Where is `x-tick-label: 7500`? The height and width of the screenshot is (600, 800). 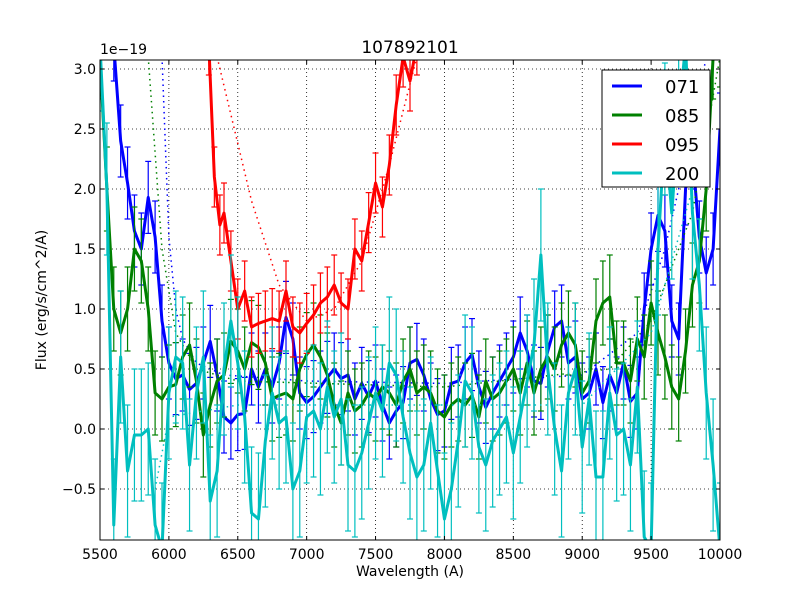
x-tick-label: 7500 is located at coordinates (376, 555).